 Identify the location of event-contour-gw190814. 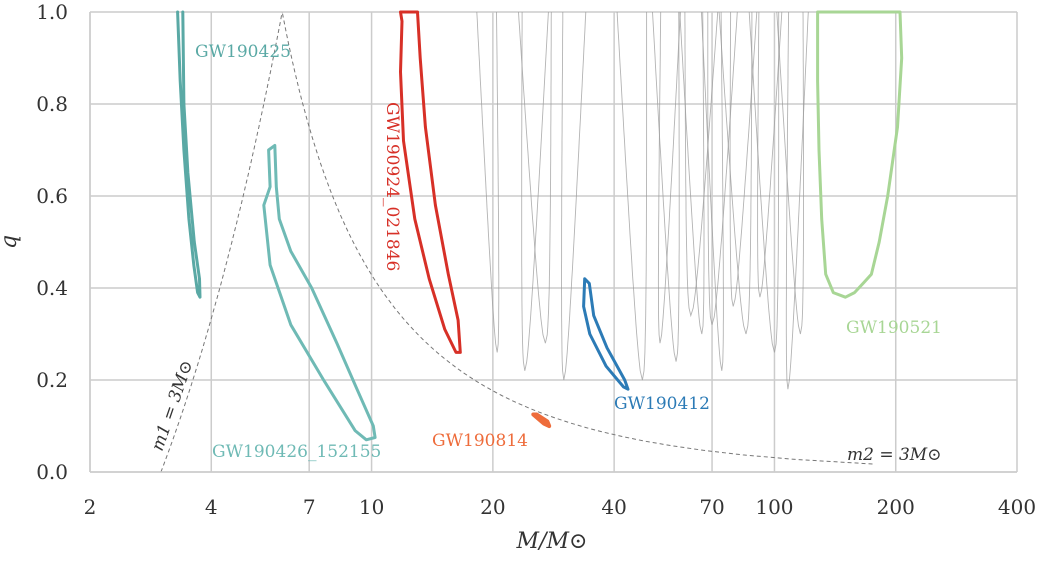
(541, 420).